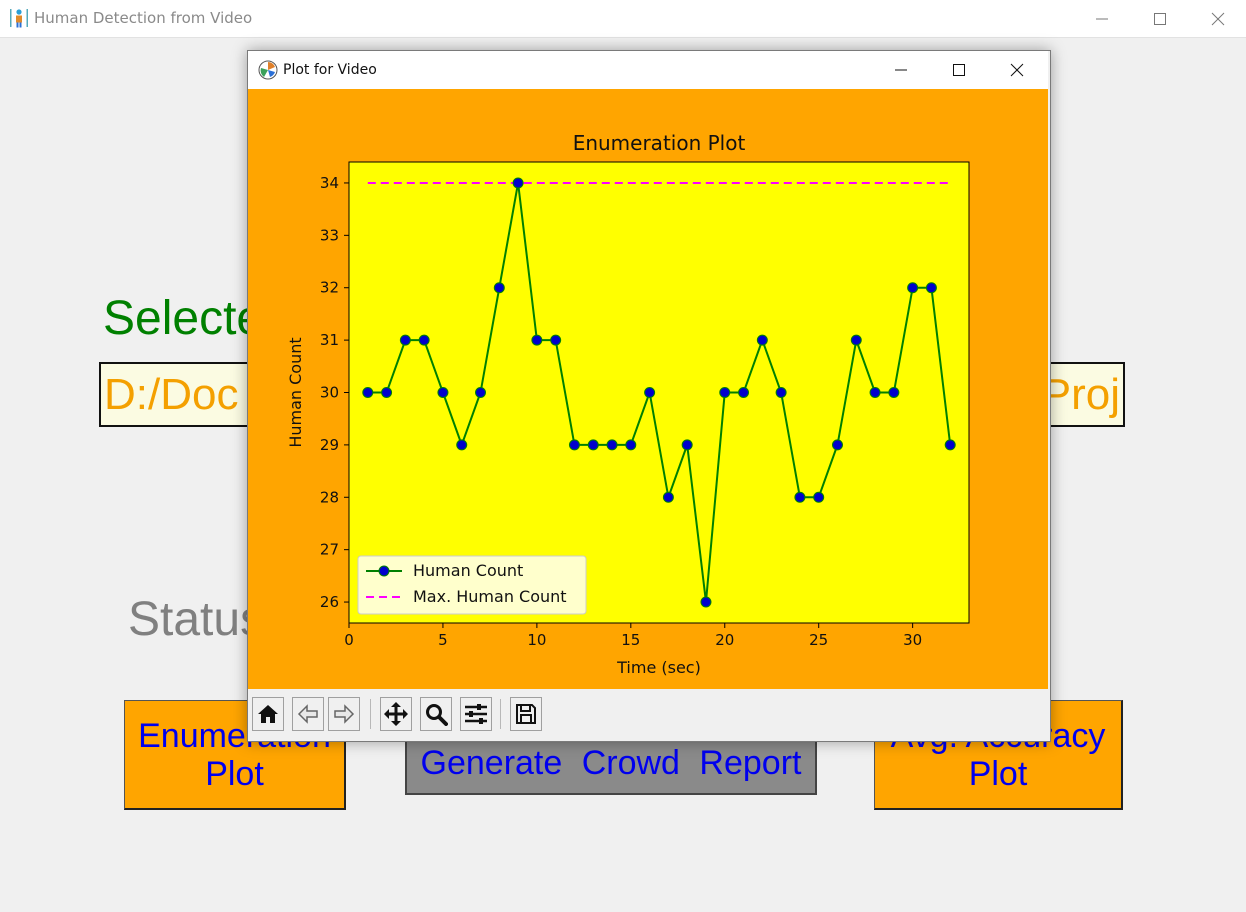 This screenshot has width=1246, height=912. I want to click on main-title-bar: Human Detection from Video, so click(623, 19).